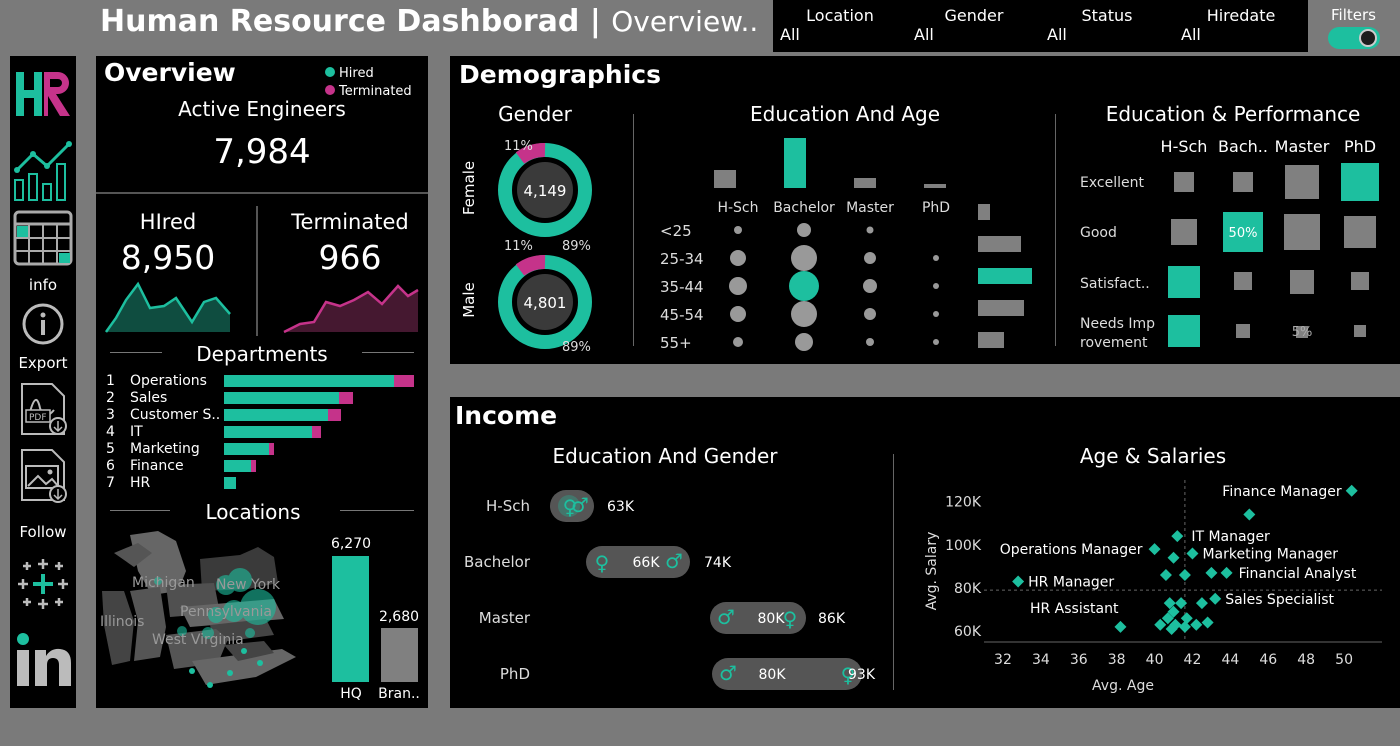 The image size is (1400, 746). I want to click on female-label: Female, so click(469, 188).